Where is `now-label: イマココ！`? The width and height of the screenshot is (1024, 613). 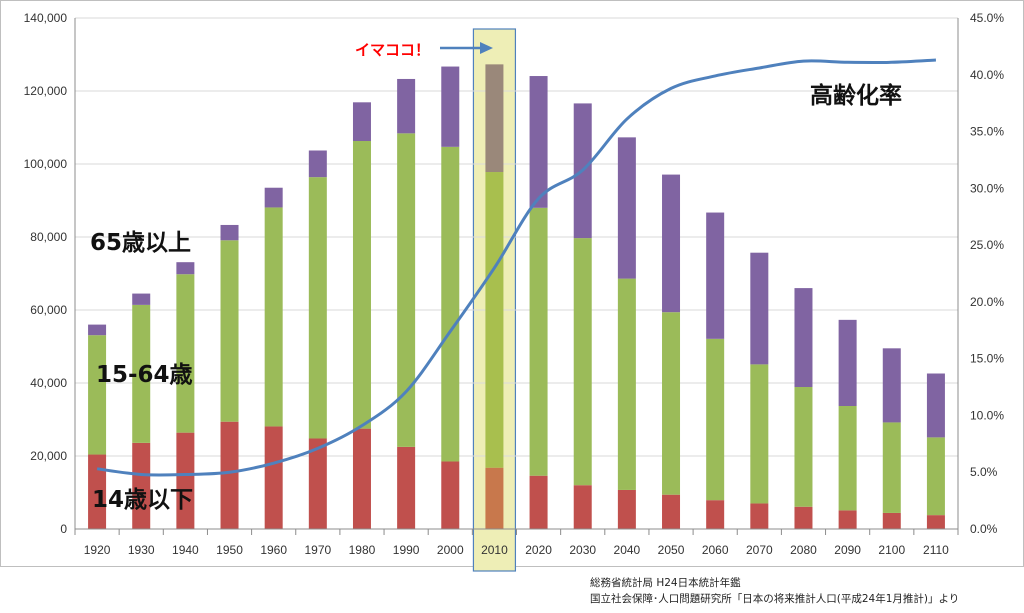
now-label: イマココ！ is located at coordinates (392, 50).